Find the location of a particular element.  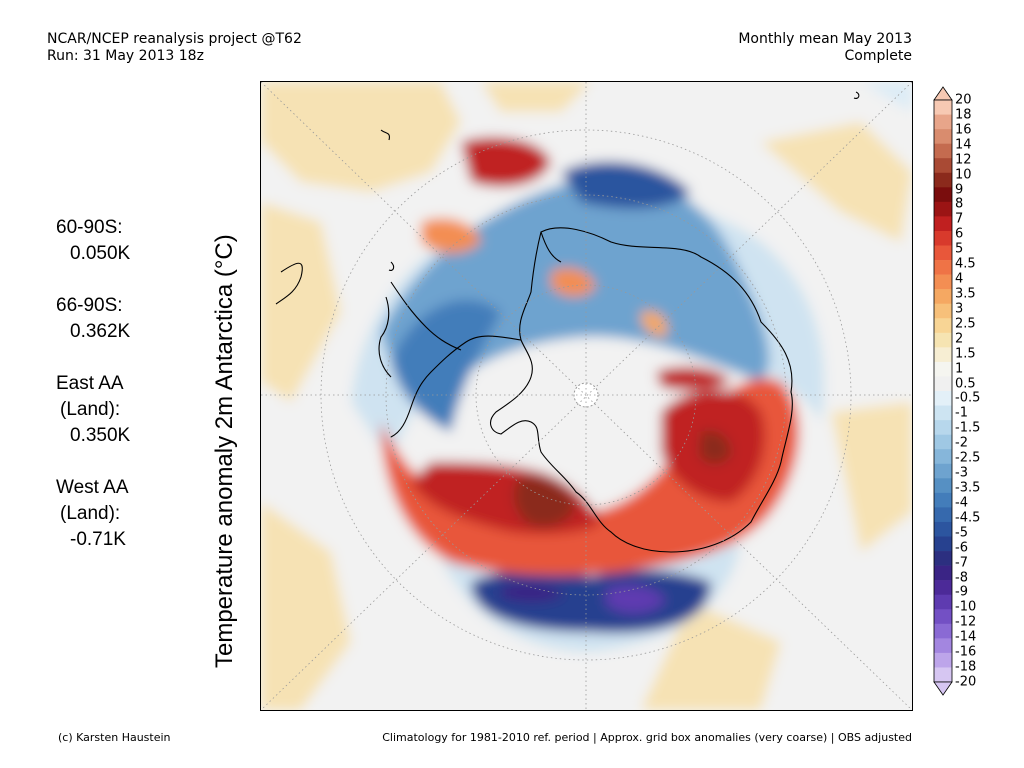

colorbar-tick-label: 2 is located at coordinates (959, 339).